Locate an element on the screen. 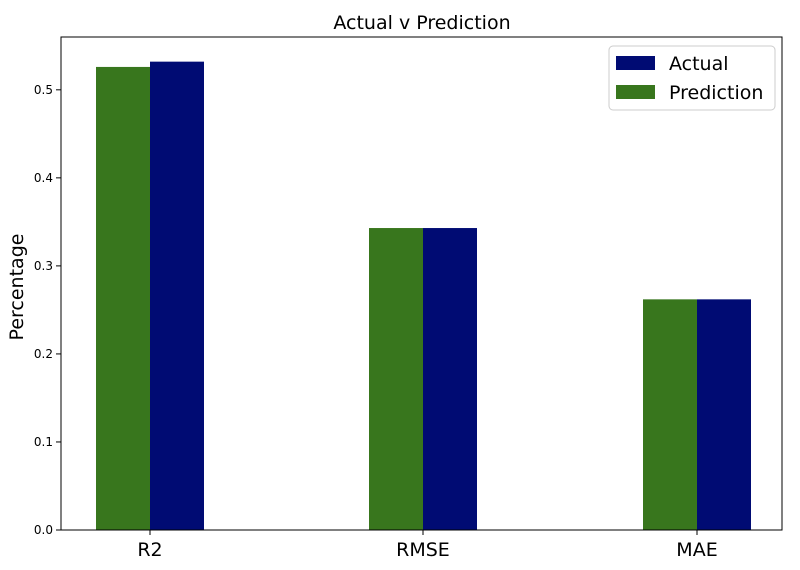  bar-prediction-mae is located at coordinates (670, 414).